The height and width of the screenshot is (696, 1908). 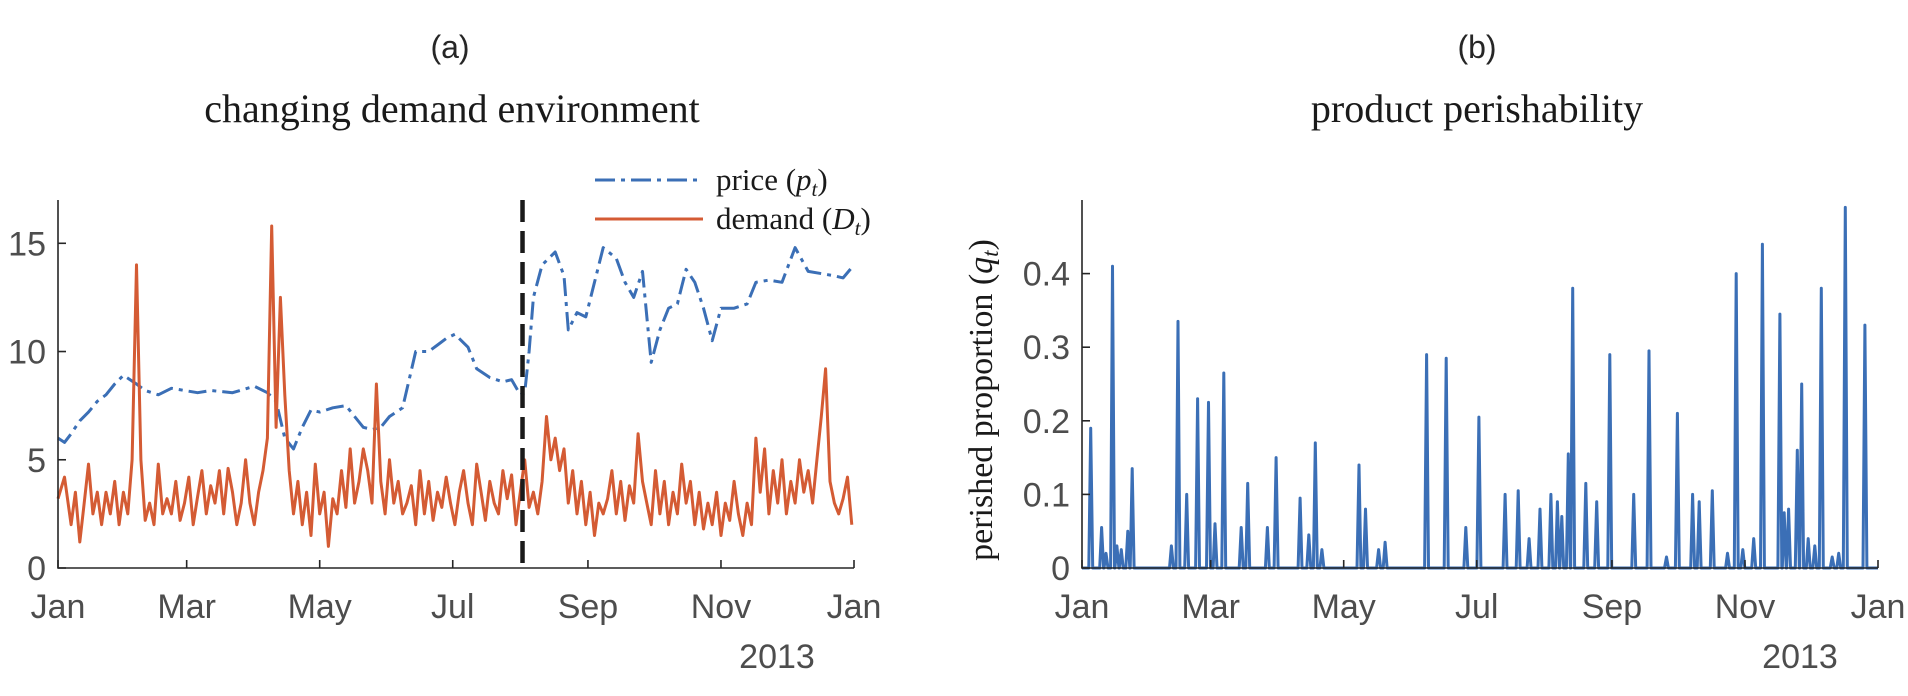 I want to click on y-tick-label: 10, so click(x=27, y=353).